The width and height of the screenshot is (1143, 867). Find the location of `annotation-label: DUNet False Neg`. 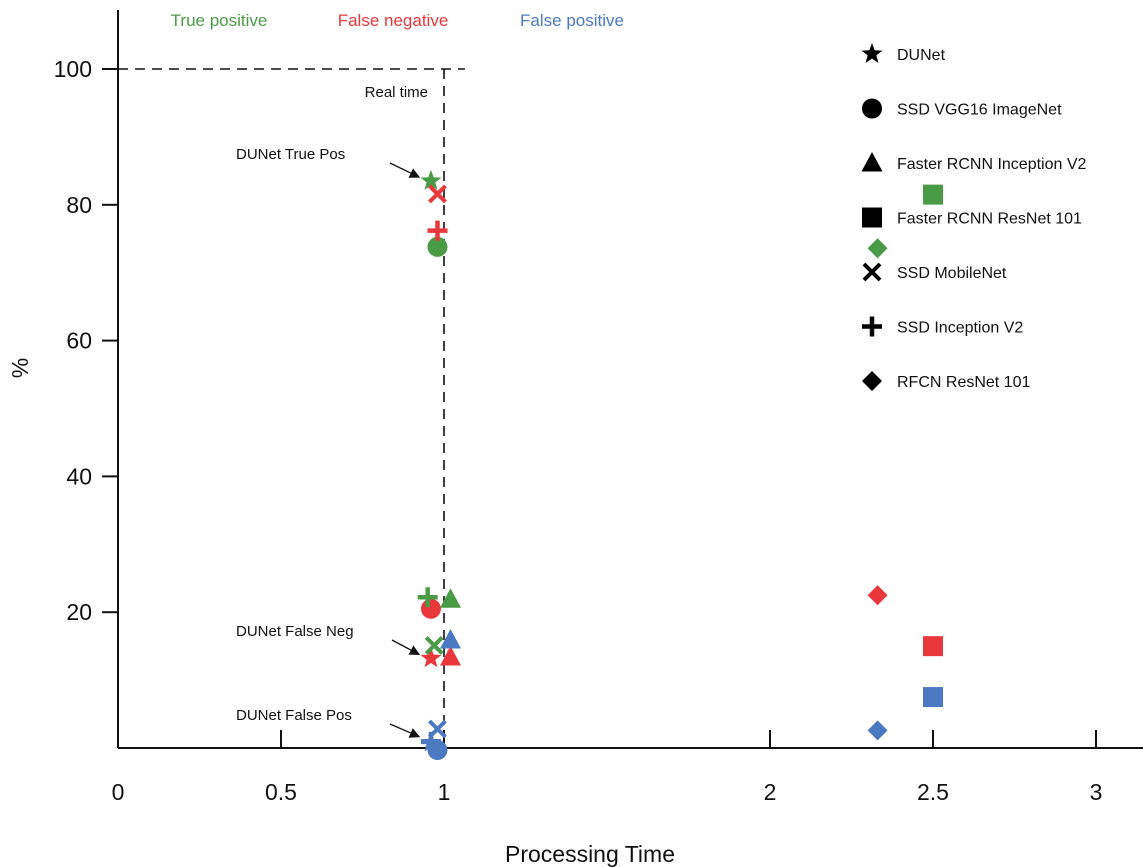

annotation-label: DUNet False Neg is located at coordinates (295, 631).